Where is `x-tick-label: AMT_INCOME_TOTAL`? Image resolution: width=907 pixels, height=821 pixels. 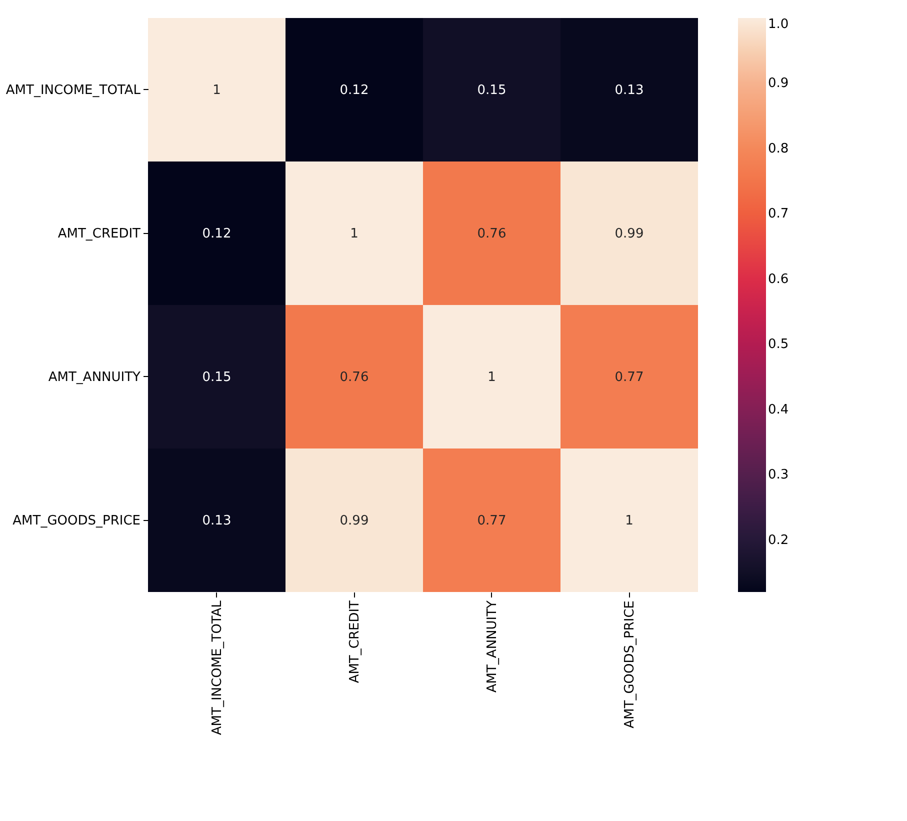 x-tick-label: AMT_INCOME_TOTAL is located at coordinates (217, 668).